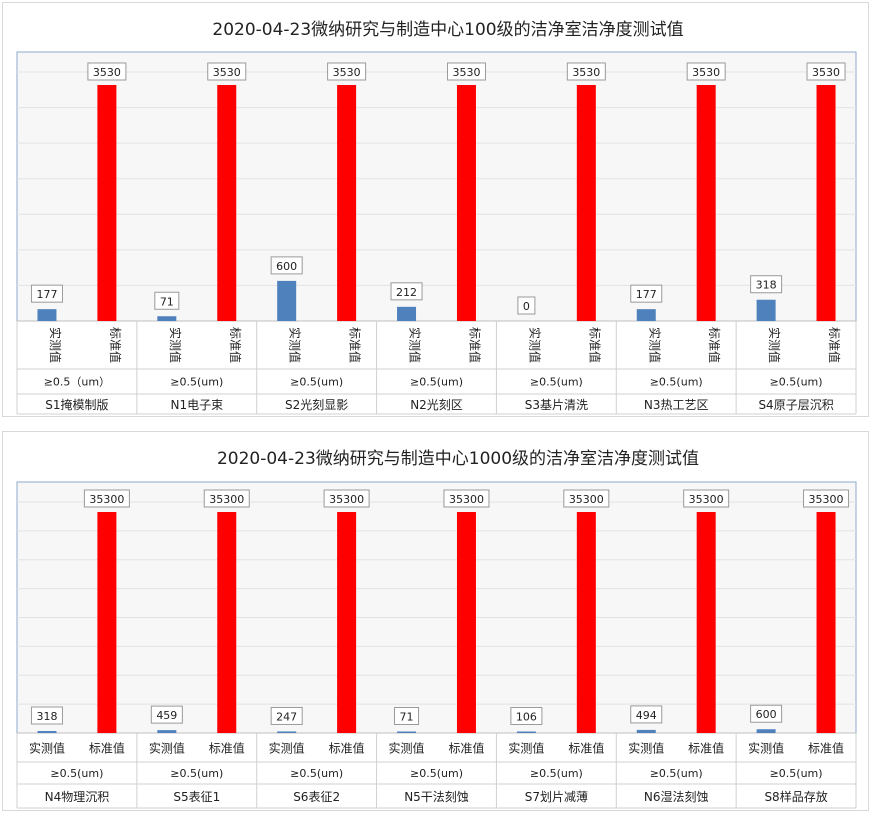 The height and width of the screenshot is (813, 871). What do you see at coordinates (795, 405) in the screenshot?
I see `room-name-label: S4原子层沉积` at bounding box center [795, 405].